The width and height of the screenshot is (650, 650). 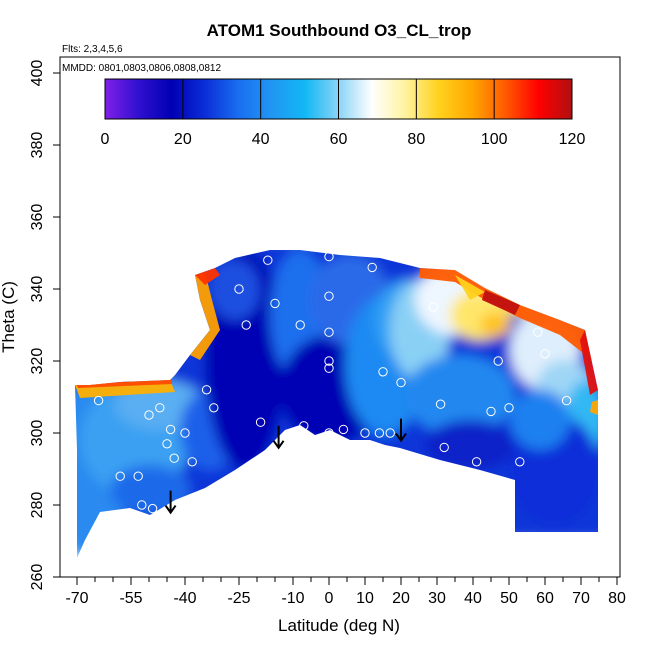 What do you see at coordinates (261, 139) in the screenshot?
I see `colorbar-tick-label: 40` at bounding box center [261, 139].